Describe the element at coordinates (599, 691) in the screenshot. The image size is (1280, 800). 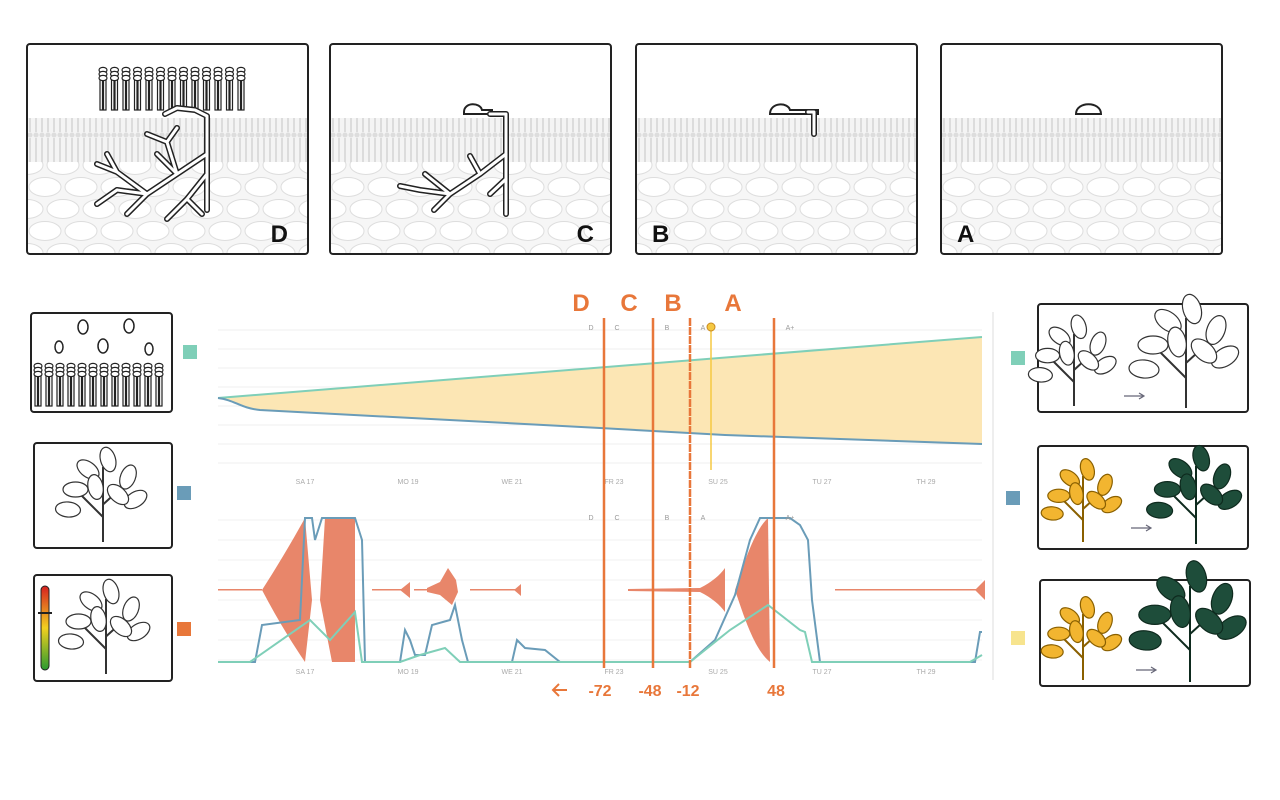
I see `hours-label: -72` at that location.